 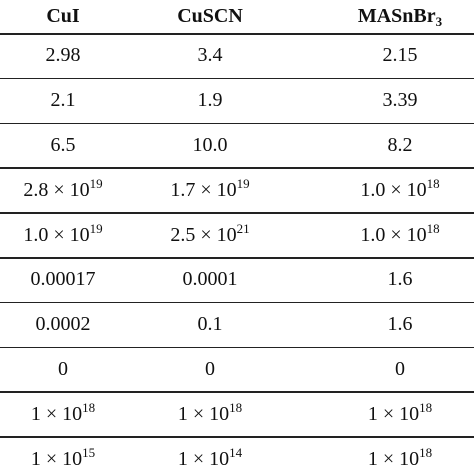 What do you see at coordinates (210, 324) in the screenshot?
I see `table-cell: 0.1` at bounding box center [210, 324].